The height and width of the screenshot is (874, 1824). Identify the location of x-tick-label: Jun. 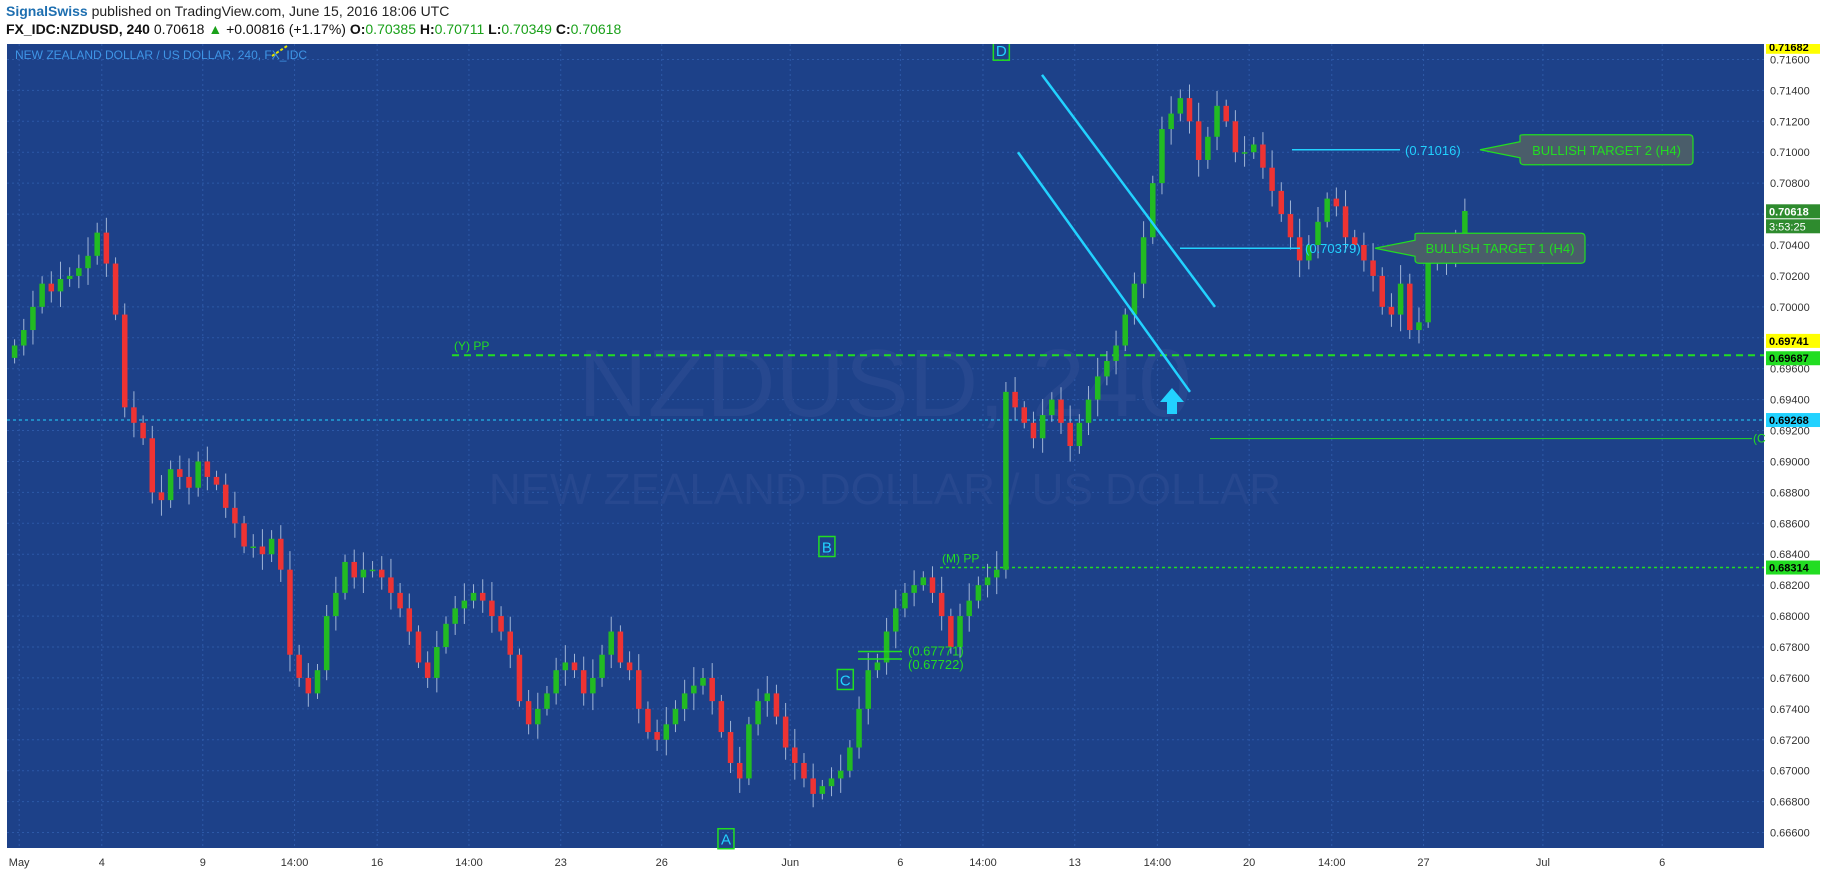
(790, 863).